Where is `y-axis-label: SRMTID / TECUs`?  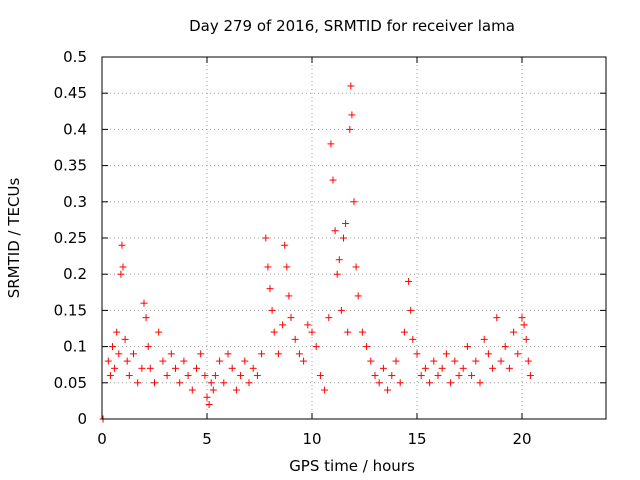
y-axis-label: SRMTID / TECUs is located at coordinates (14, 238).